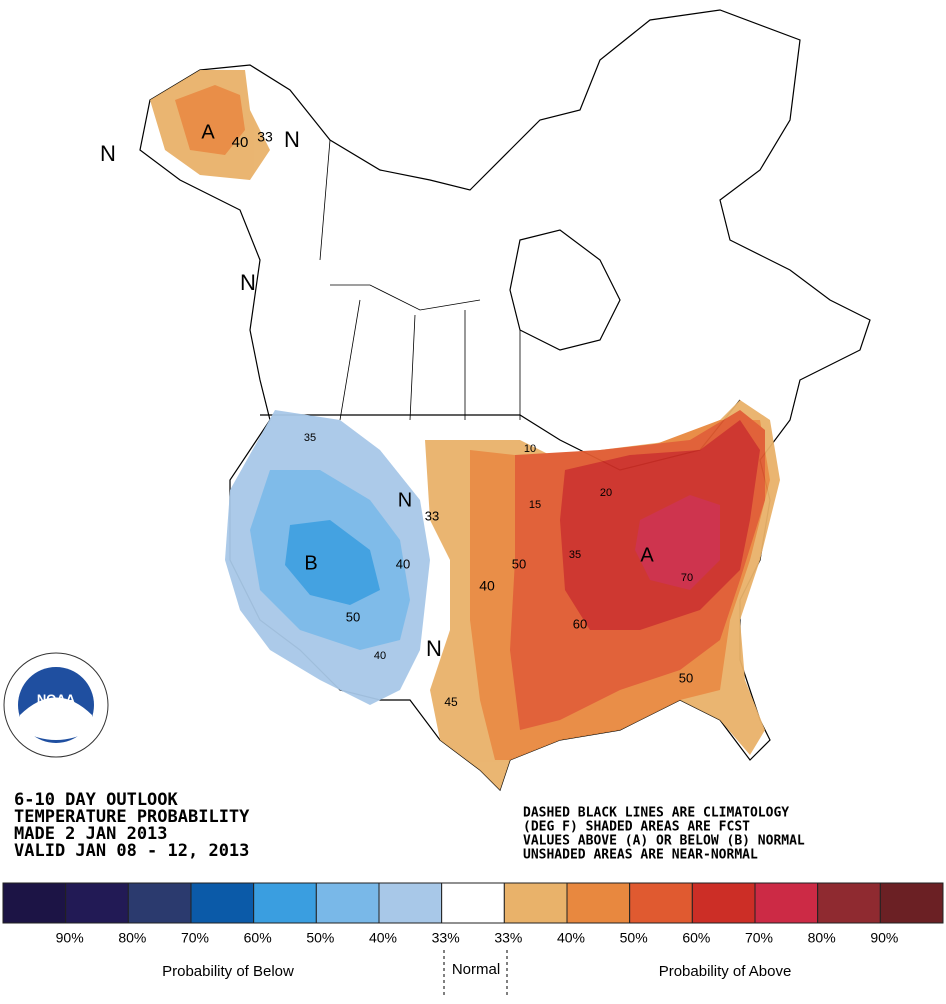 This screenshot has height=1004, width=946. I want to click on hudson-bay, so click(565, 290).